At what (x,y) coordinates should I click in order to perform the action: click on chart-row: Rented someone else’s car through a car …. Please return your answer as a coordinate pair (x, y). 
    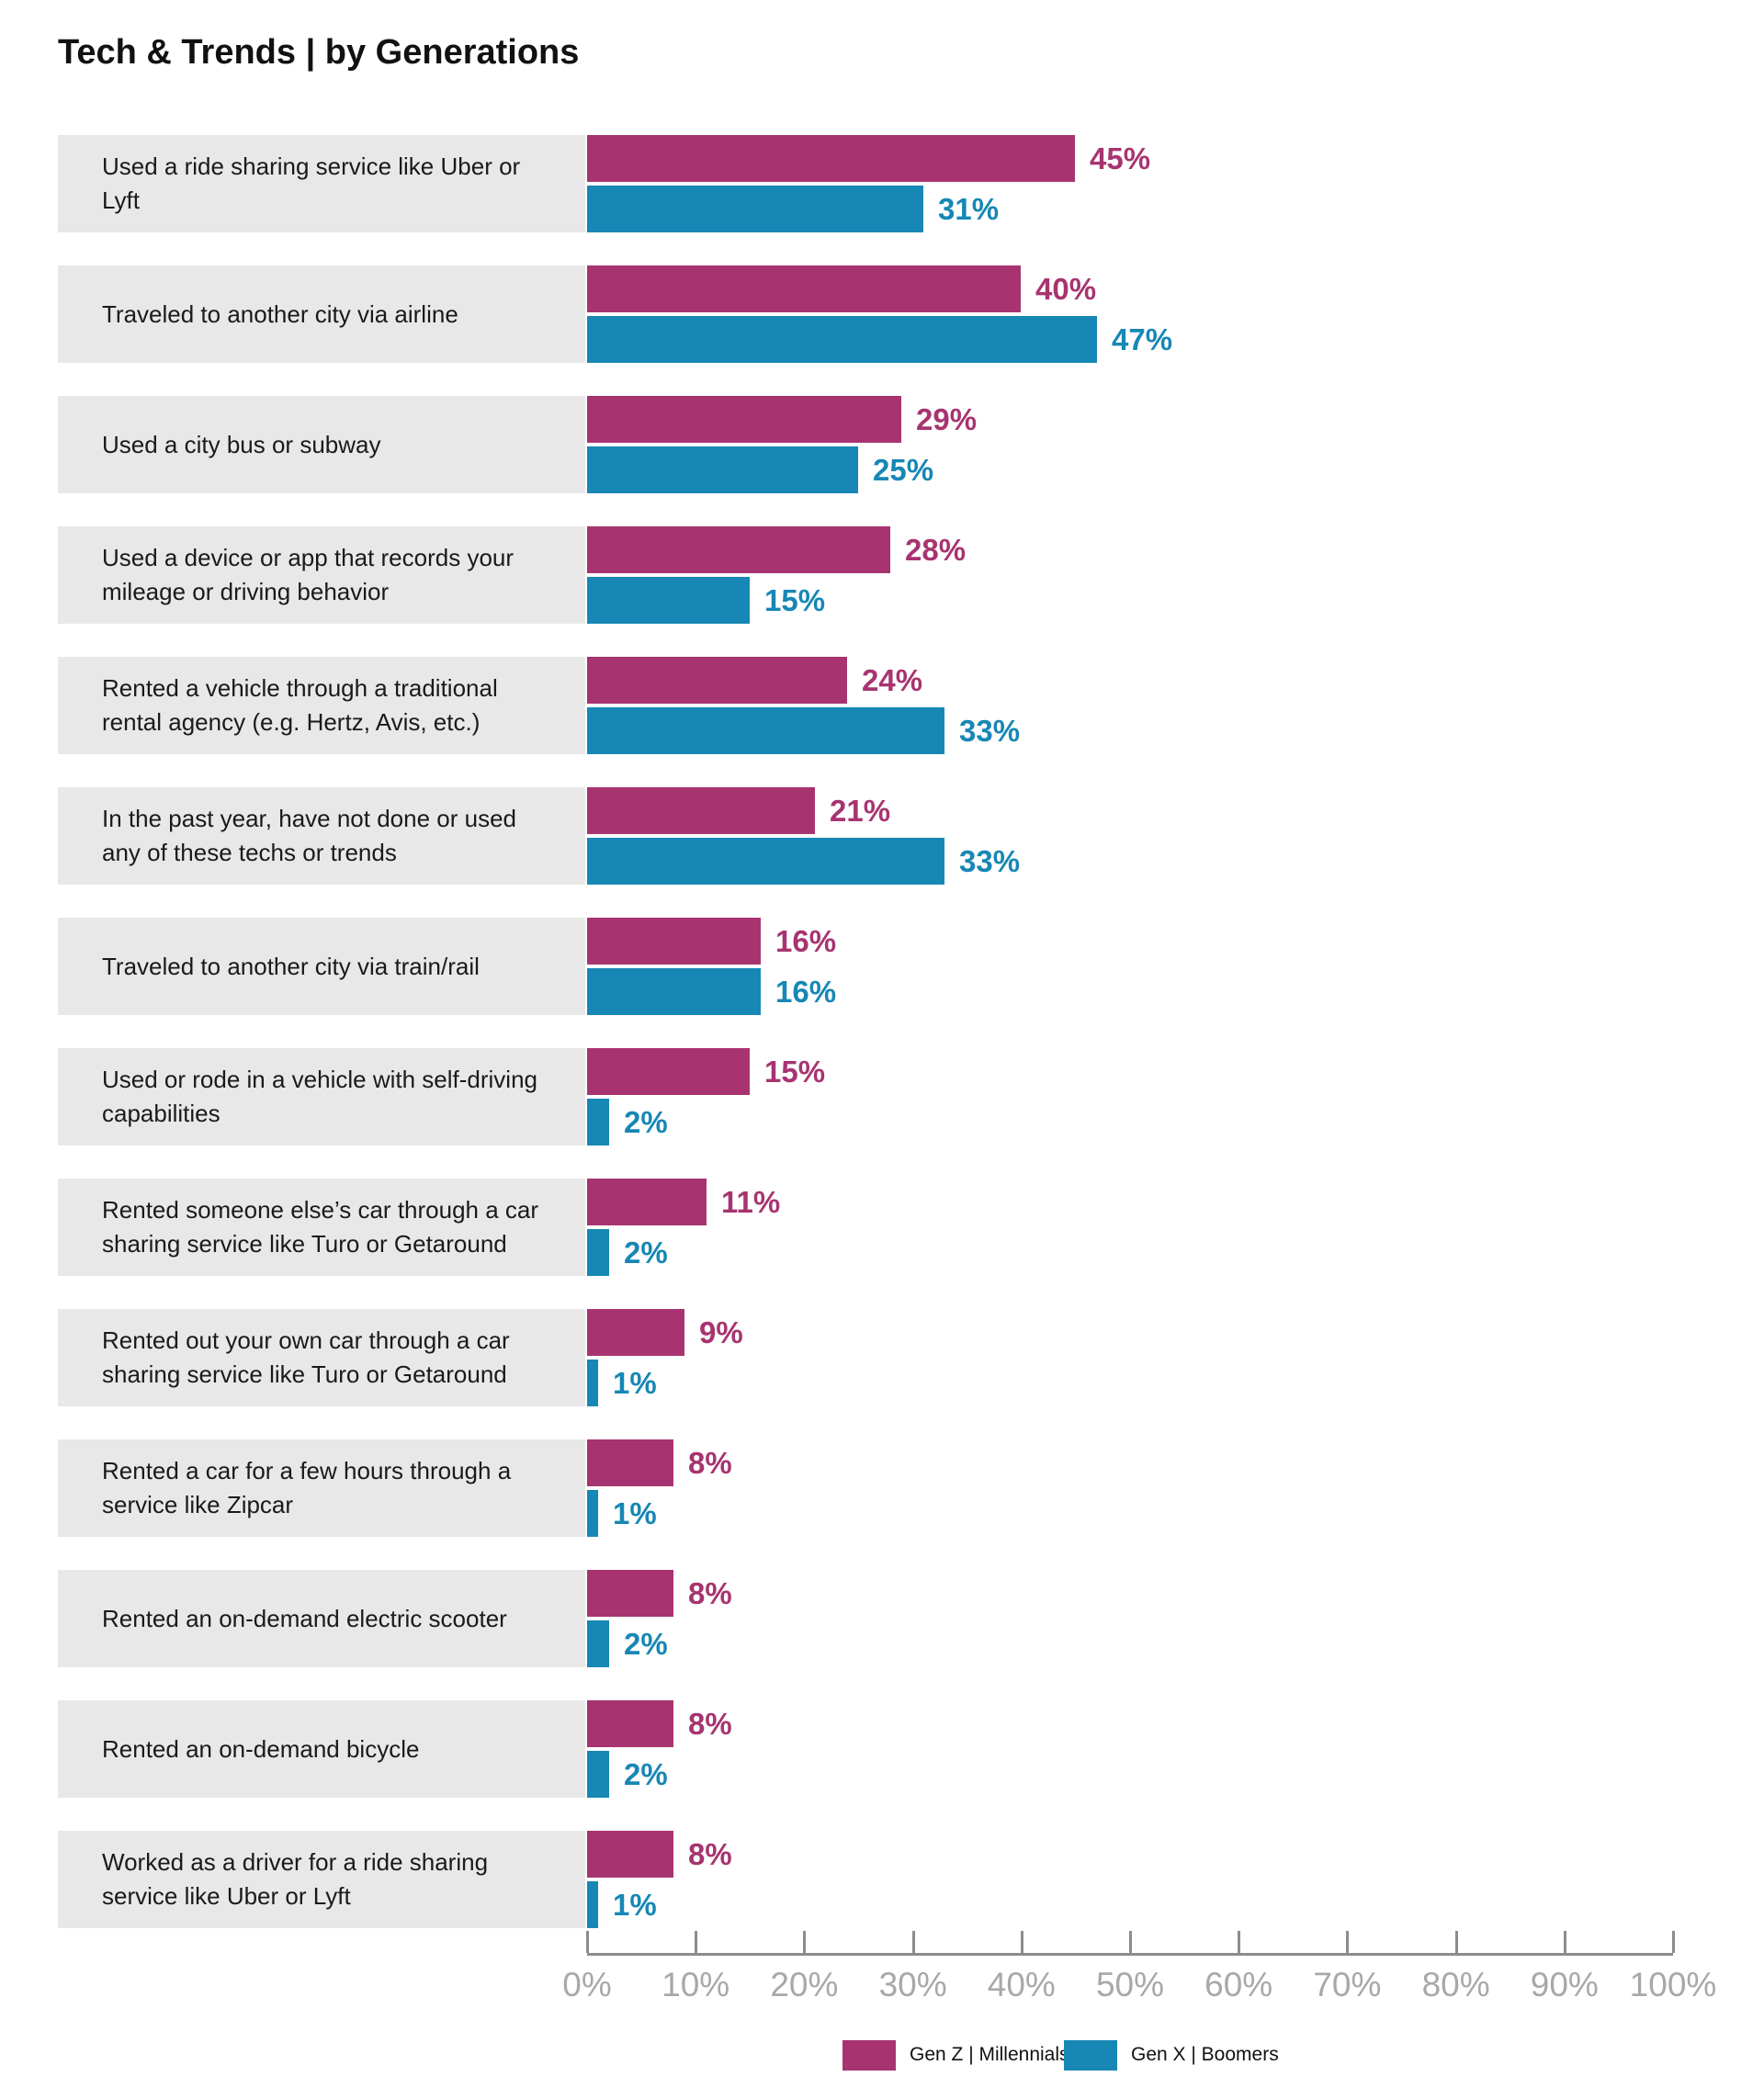
    Looking at the image, I should click on (882, 1227).